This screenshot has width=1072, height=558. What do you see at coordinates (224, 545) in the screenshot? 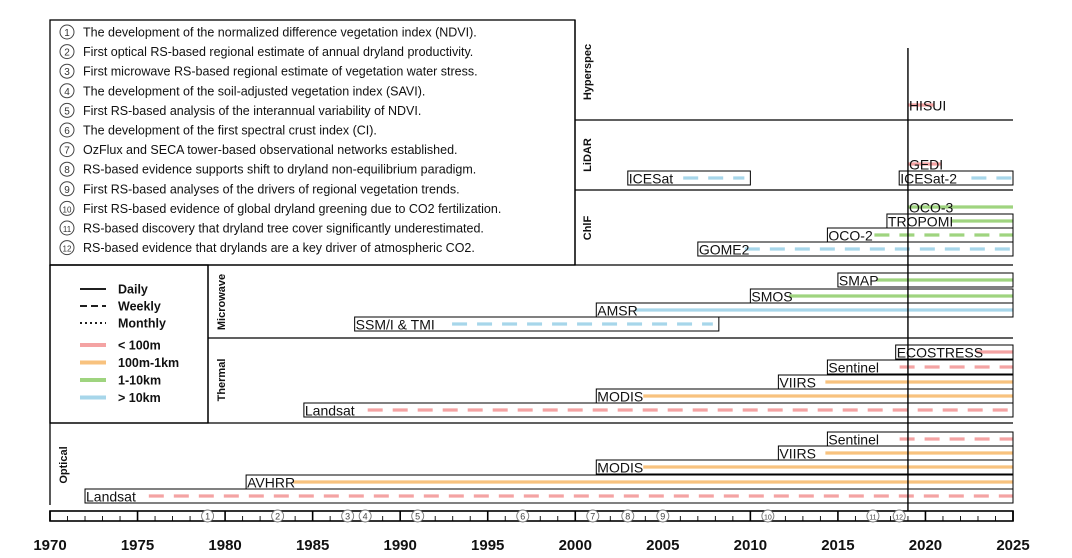
I see `axis-tick-label: 1980` at bounding box center [224, 545].